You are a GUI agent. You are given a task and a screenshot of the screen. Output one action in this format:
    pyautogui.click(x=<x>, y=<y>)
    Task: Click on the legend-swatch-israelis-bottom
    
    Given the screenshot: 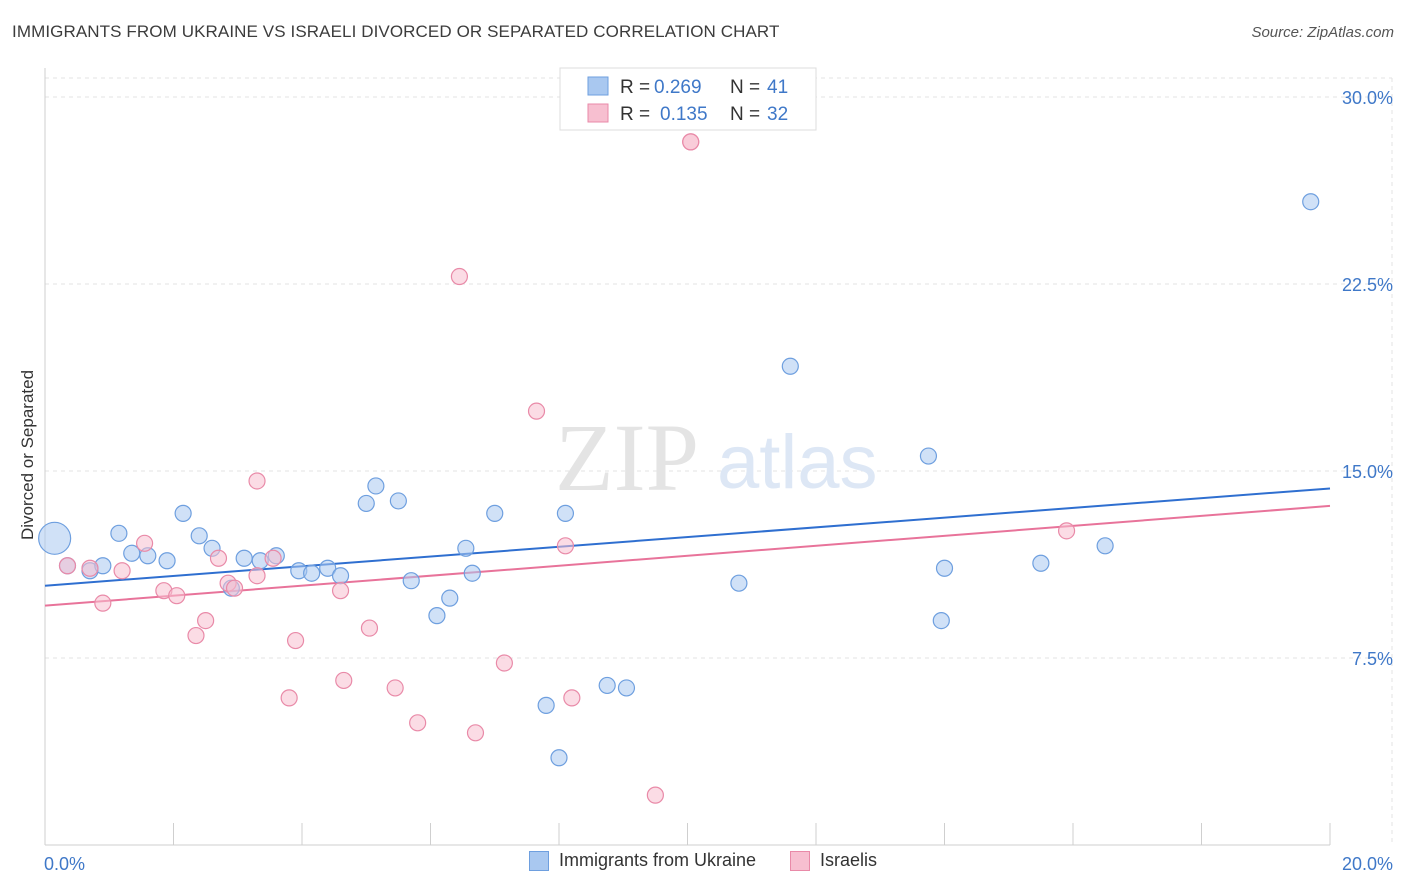 What is the action you would take?
    pyautogui.click(x=800, y=860)
    